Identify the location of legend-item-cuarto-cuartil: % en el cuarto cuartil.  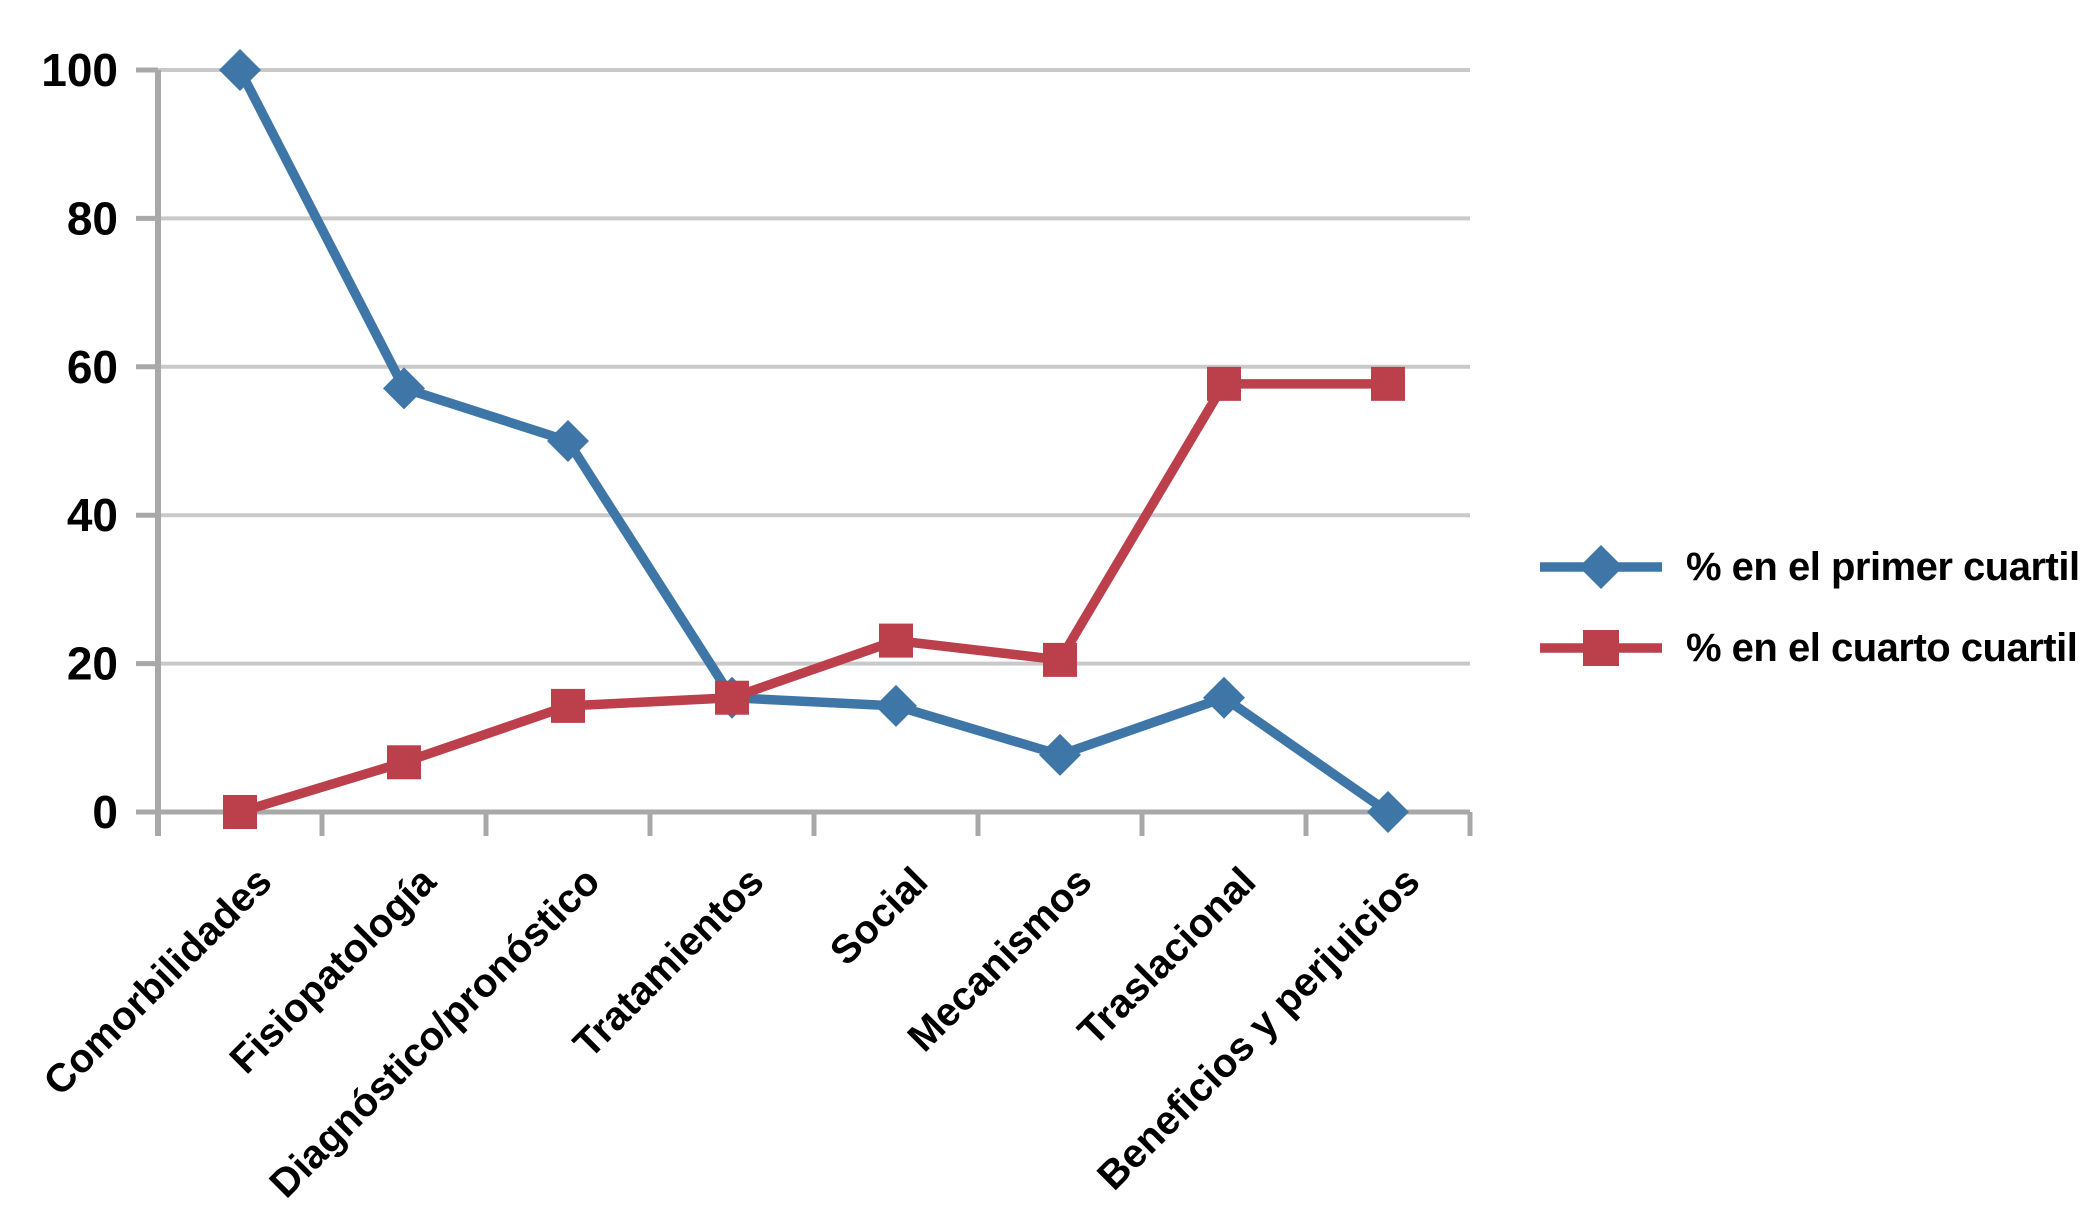
(1810, 648).